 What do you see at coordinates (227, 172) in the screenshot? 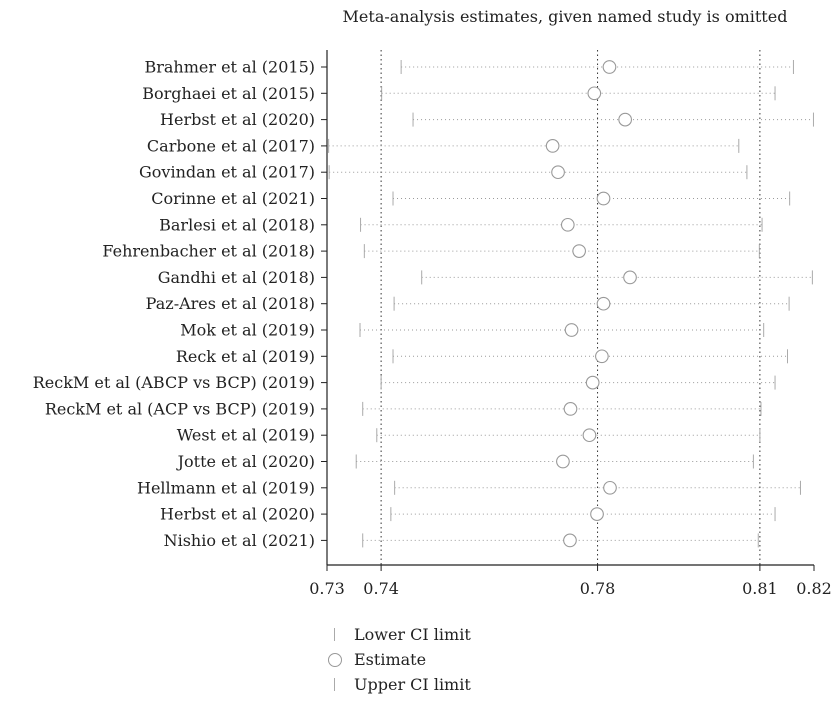
I see `study-label: Govindan et al (2017)` at bounding box center [227, 172].